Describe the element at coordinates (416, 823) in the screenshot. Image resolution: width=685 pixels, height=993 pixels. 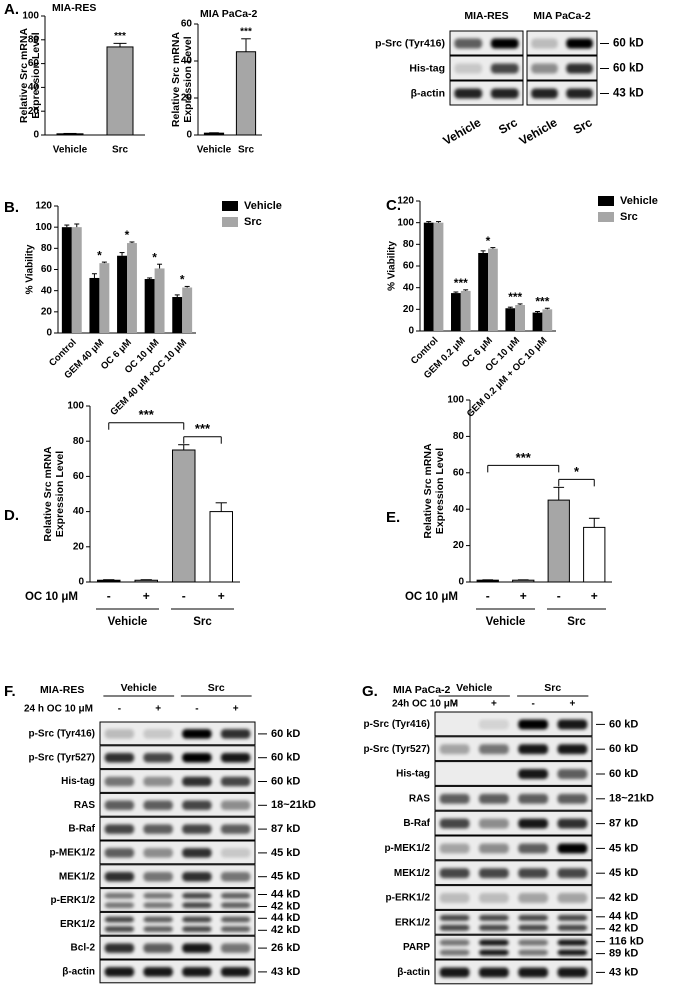
I see `row-label: B-Raf` at that location.